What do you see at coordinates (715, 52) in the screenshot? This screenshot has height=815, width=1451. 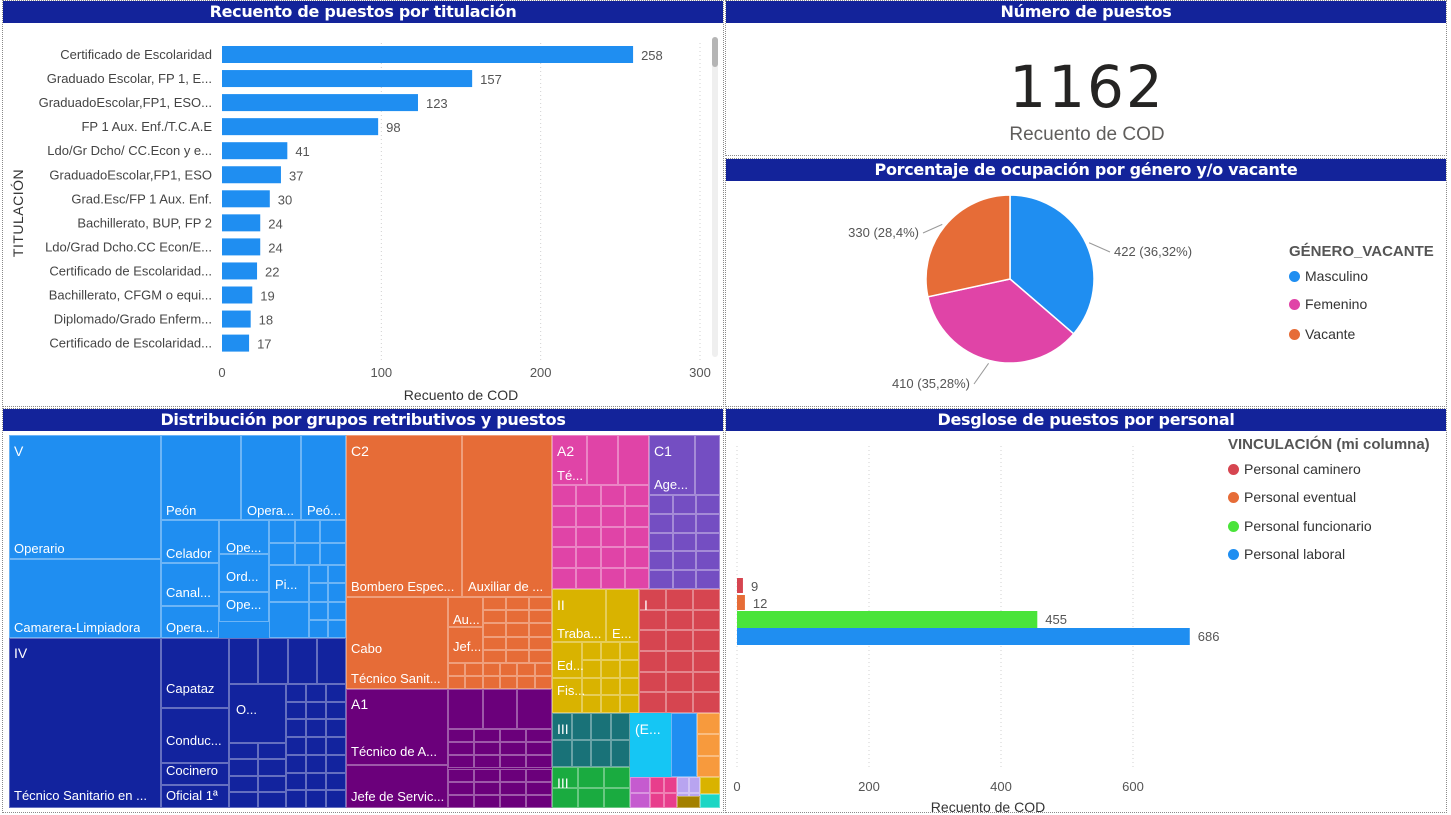 I see `titulacion-scrollbar-thumb` at bounding box center [715, 52].